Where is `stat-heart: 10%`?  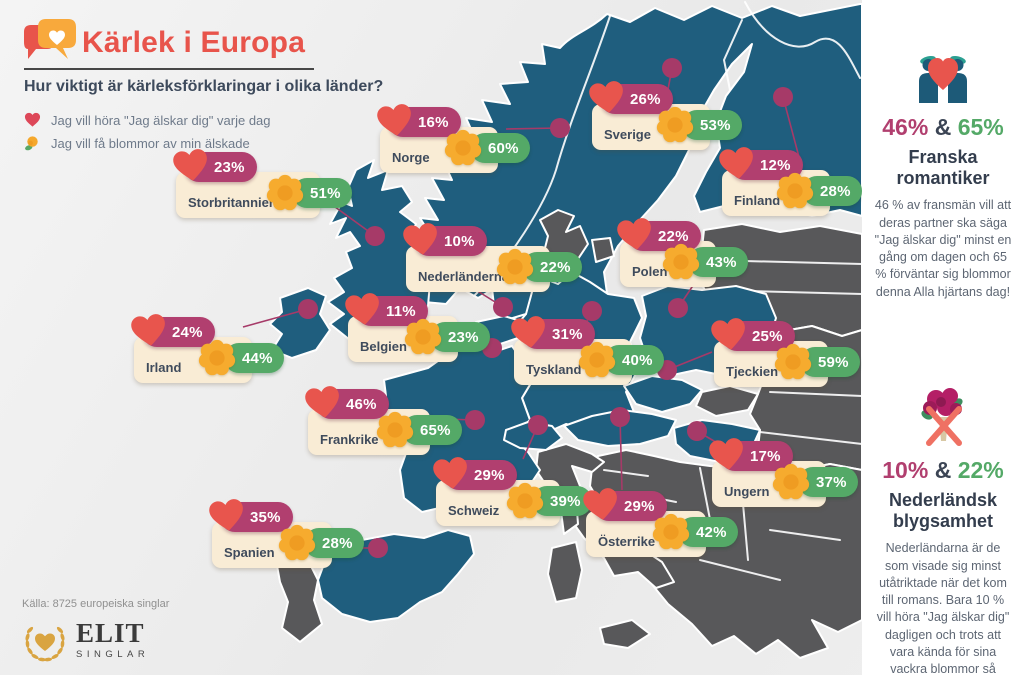 stat-heart: 10% is located at coordinates (905, 469).